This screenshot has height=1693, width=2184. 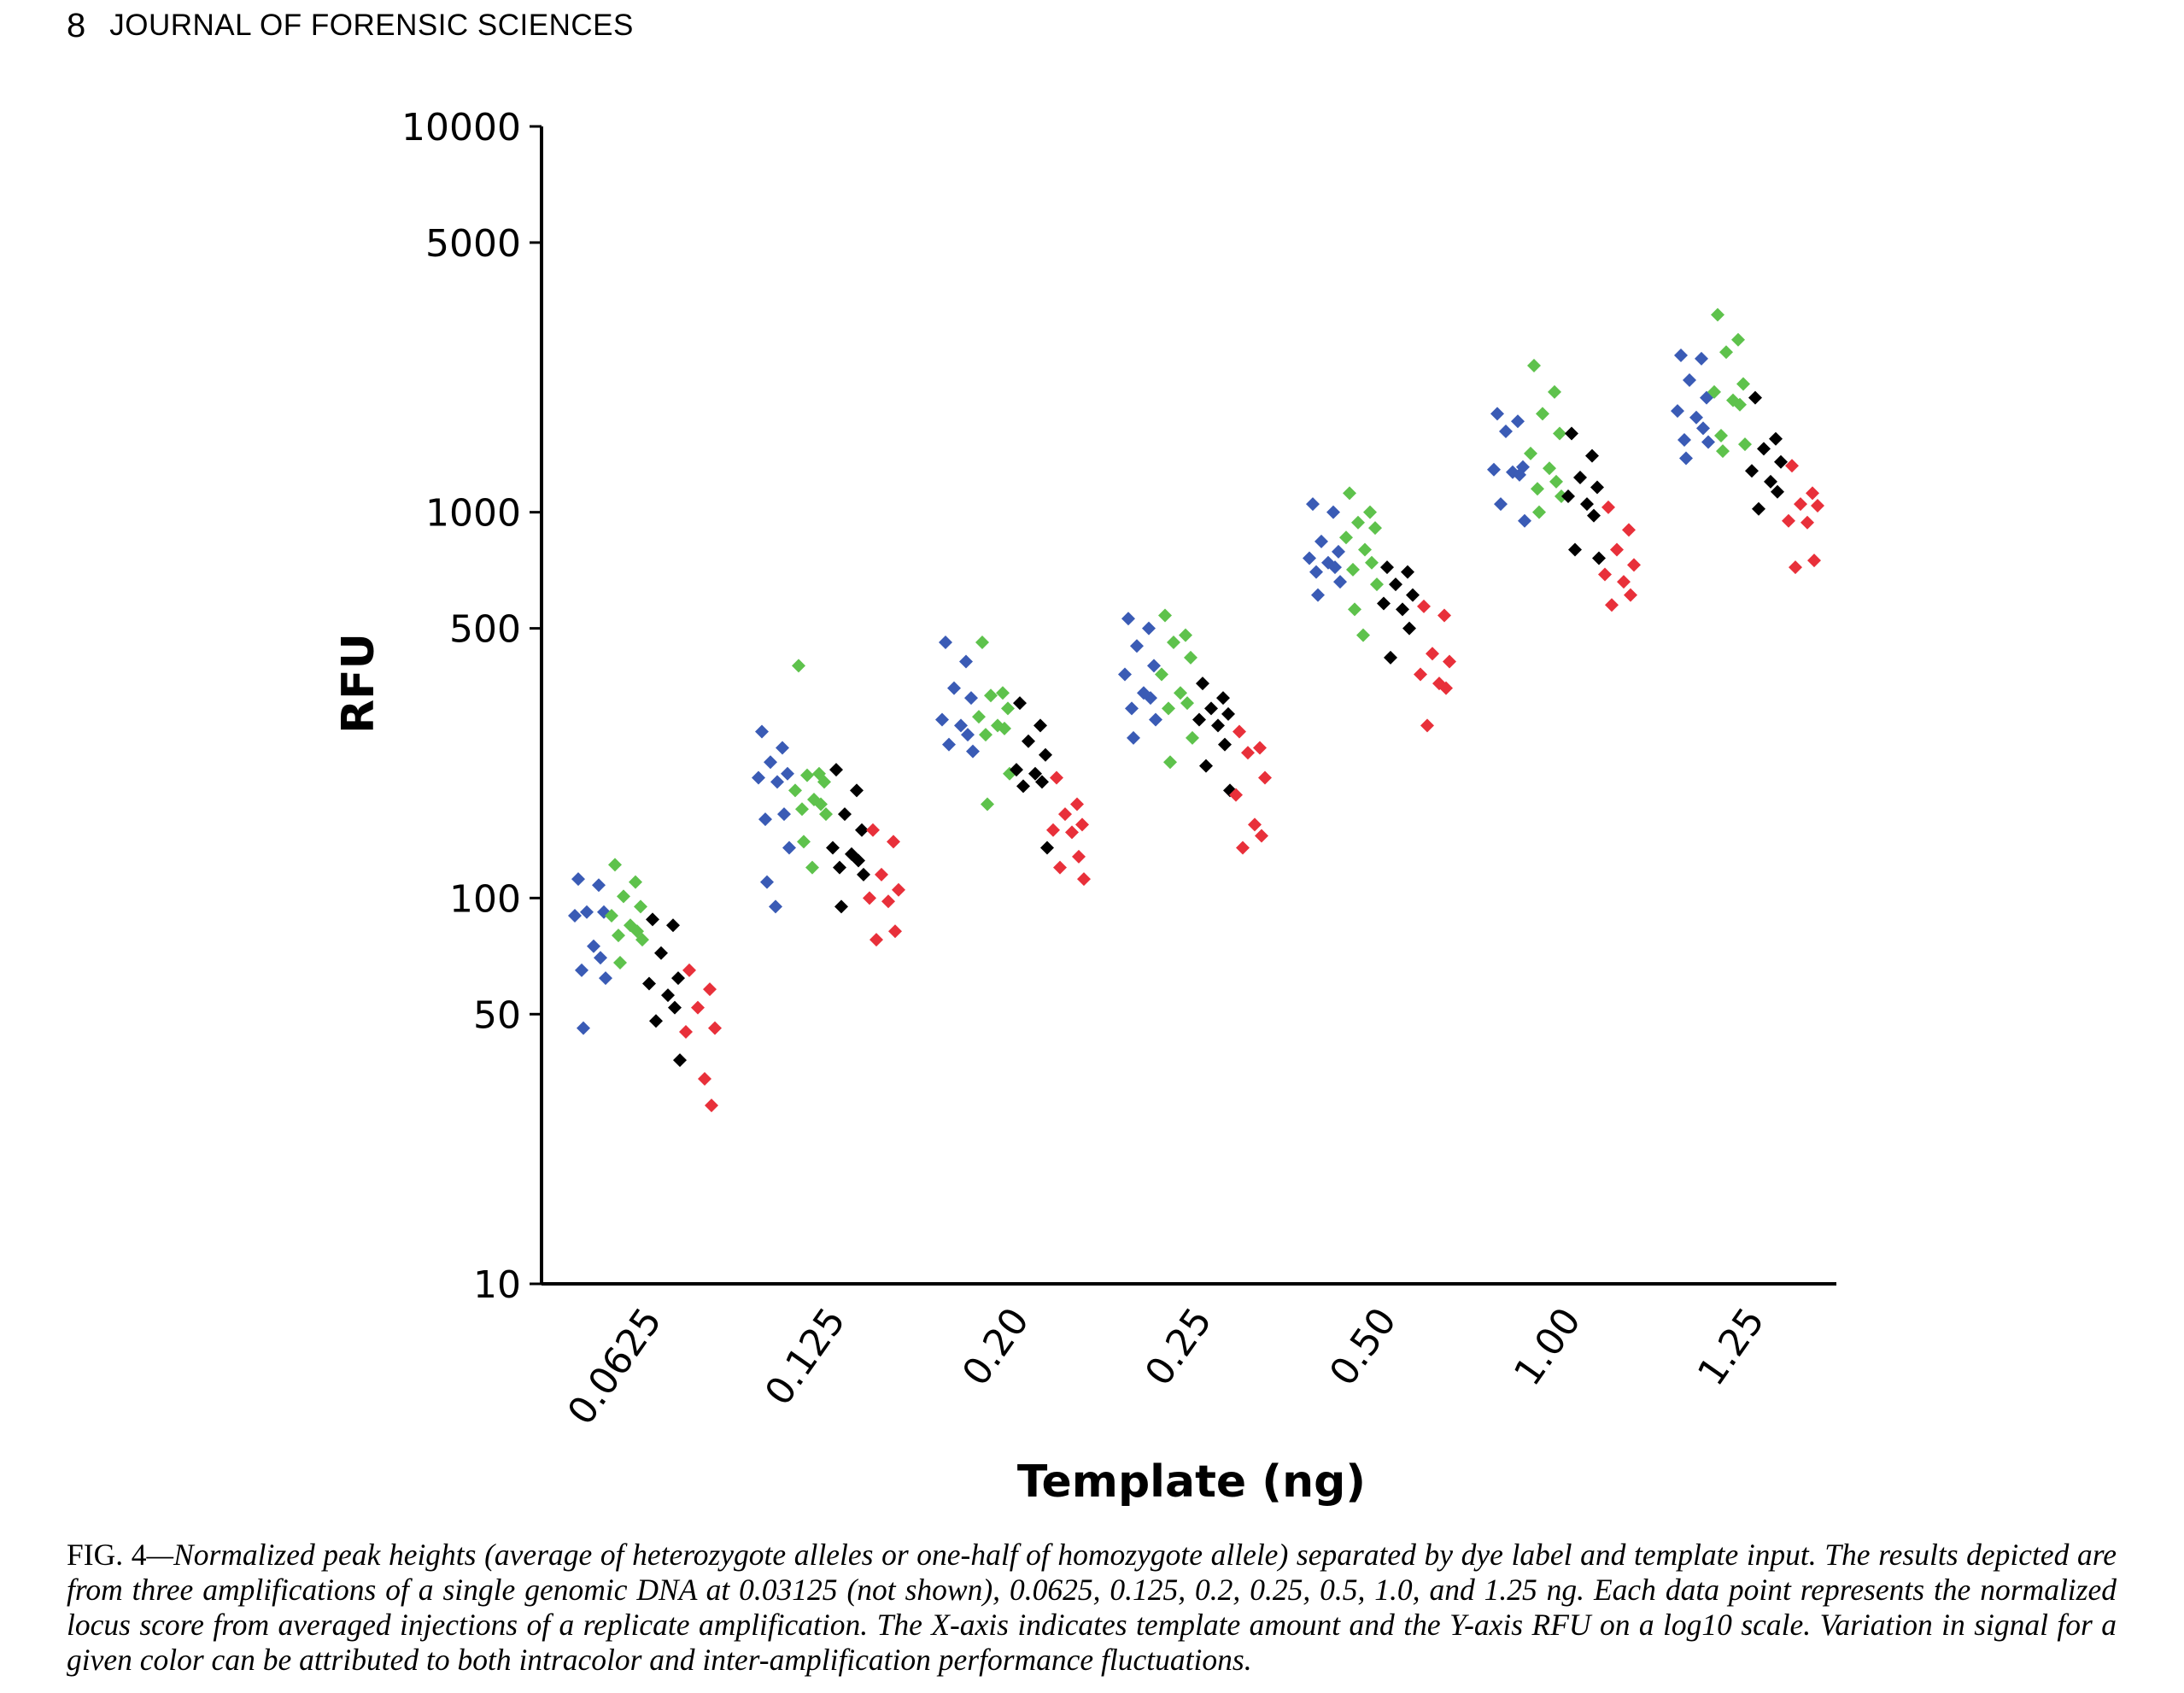 What do you see at coordinates (107, 1555) in the screenshot?
I see `caption-label: FIG. 4` at bounding box center [107, 1555].